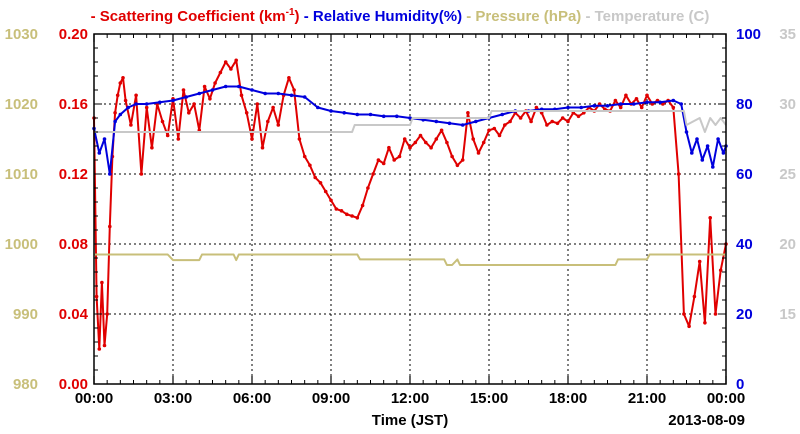  I want to click on temperature-line, so click(410, 121).